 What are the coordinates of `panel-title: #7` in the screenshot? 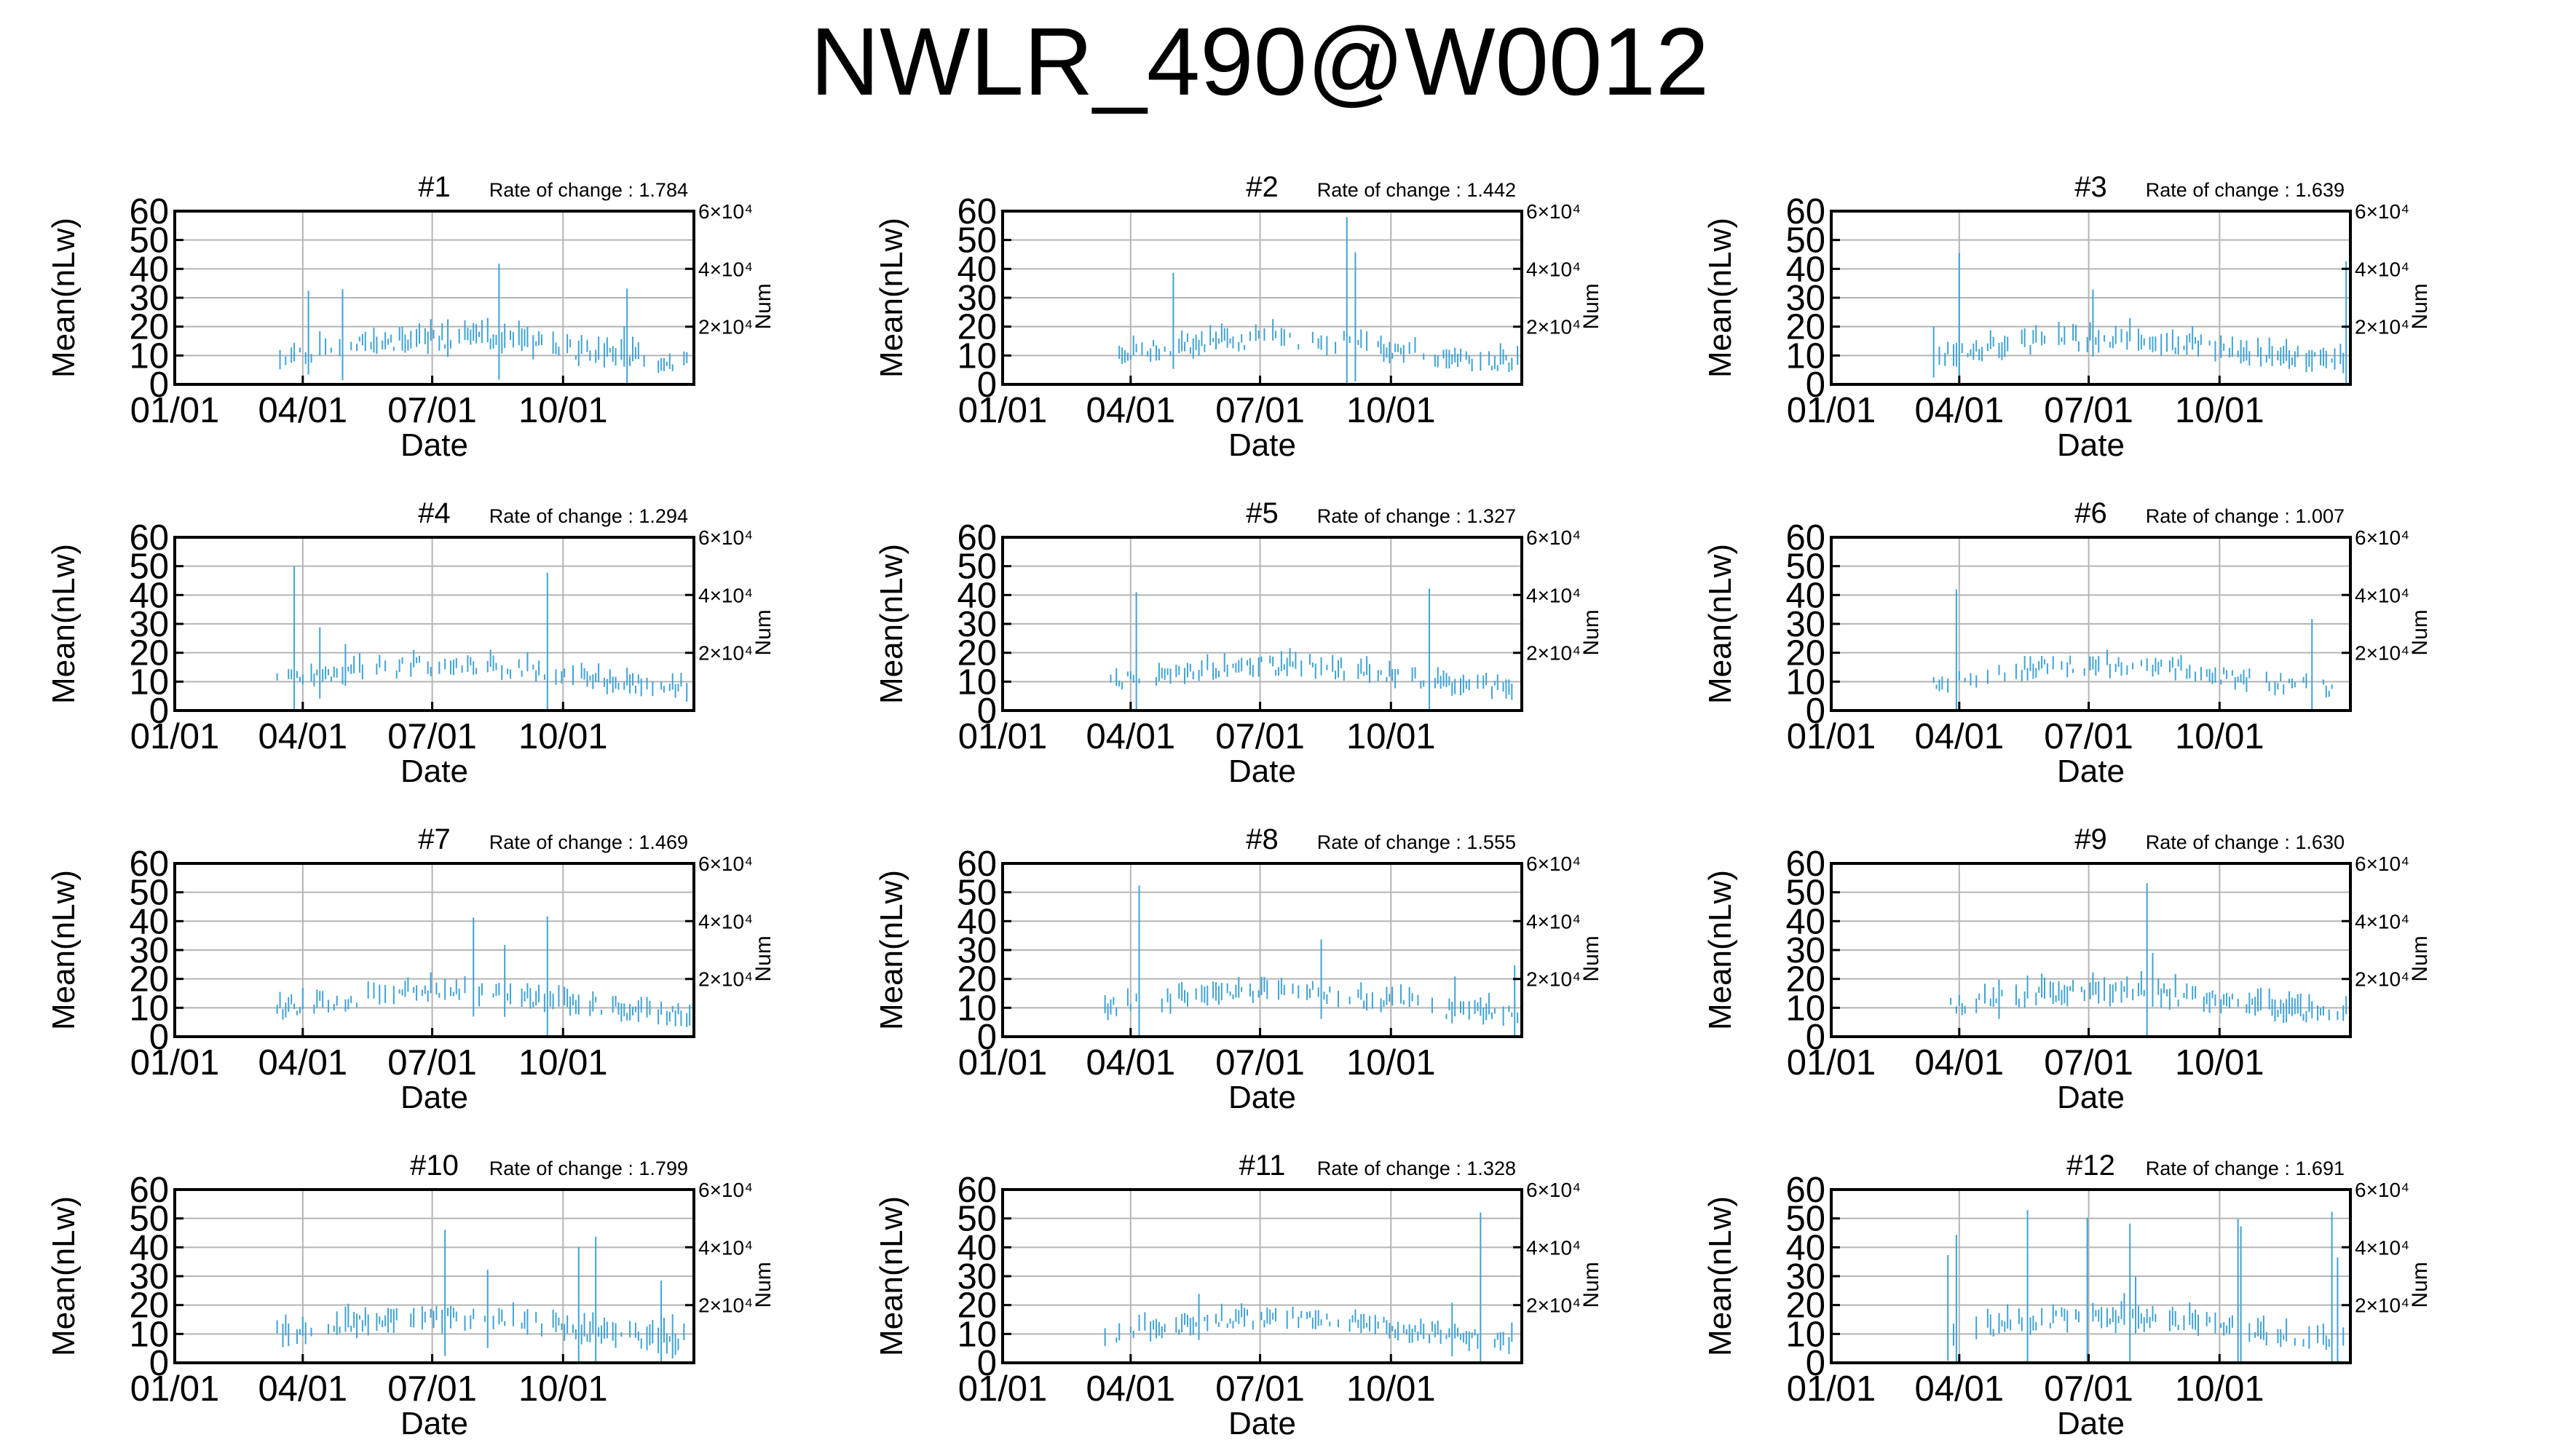 It's located at (434, 839).